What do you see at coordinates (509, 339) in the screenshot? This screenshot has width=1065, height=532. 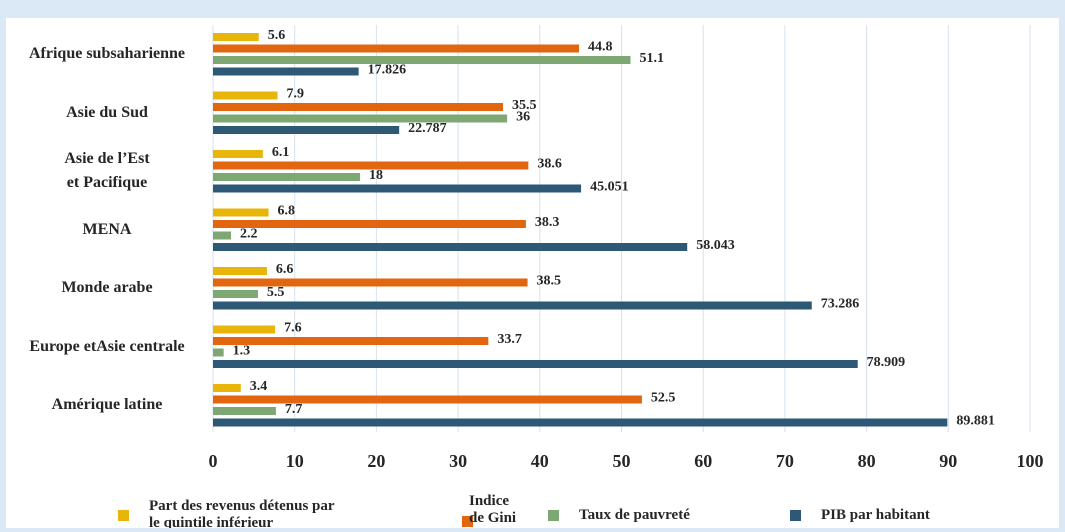 I see `data-label: 33.7` at bounding box center [509, 339].